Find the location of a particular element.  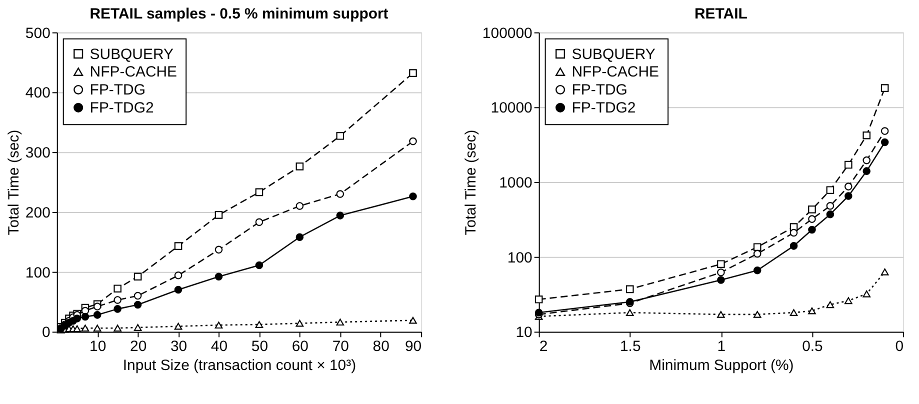

x-tick-label: 30 is located at coordinates (179, 347).